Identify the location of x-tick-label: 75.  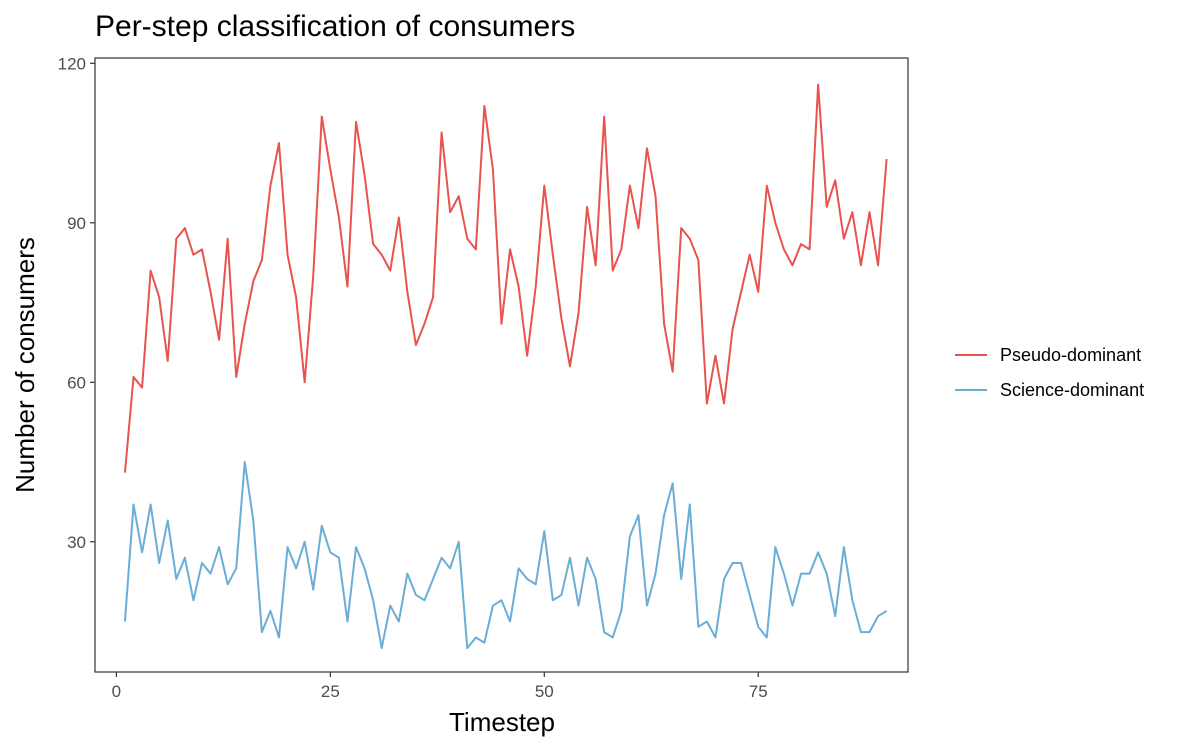
(758, 691).